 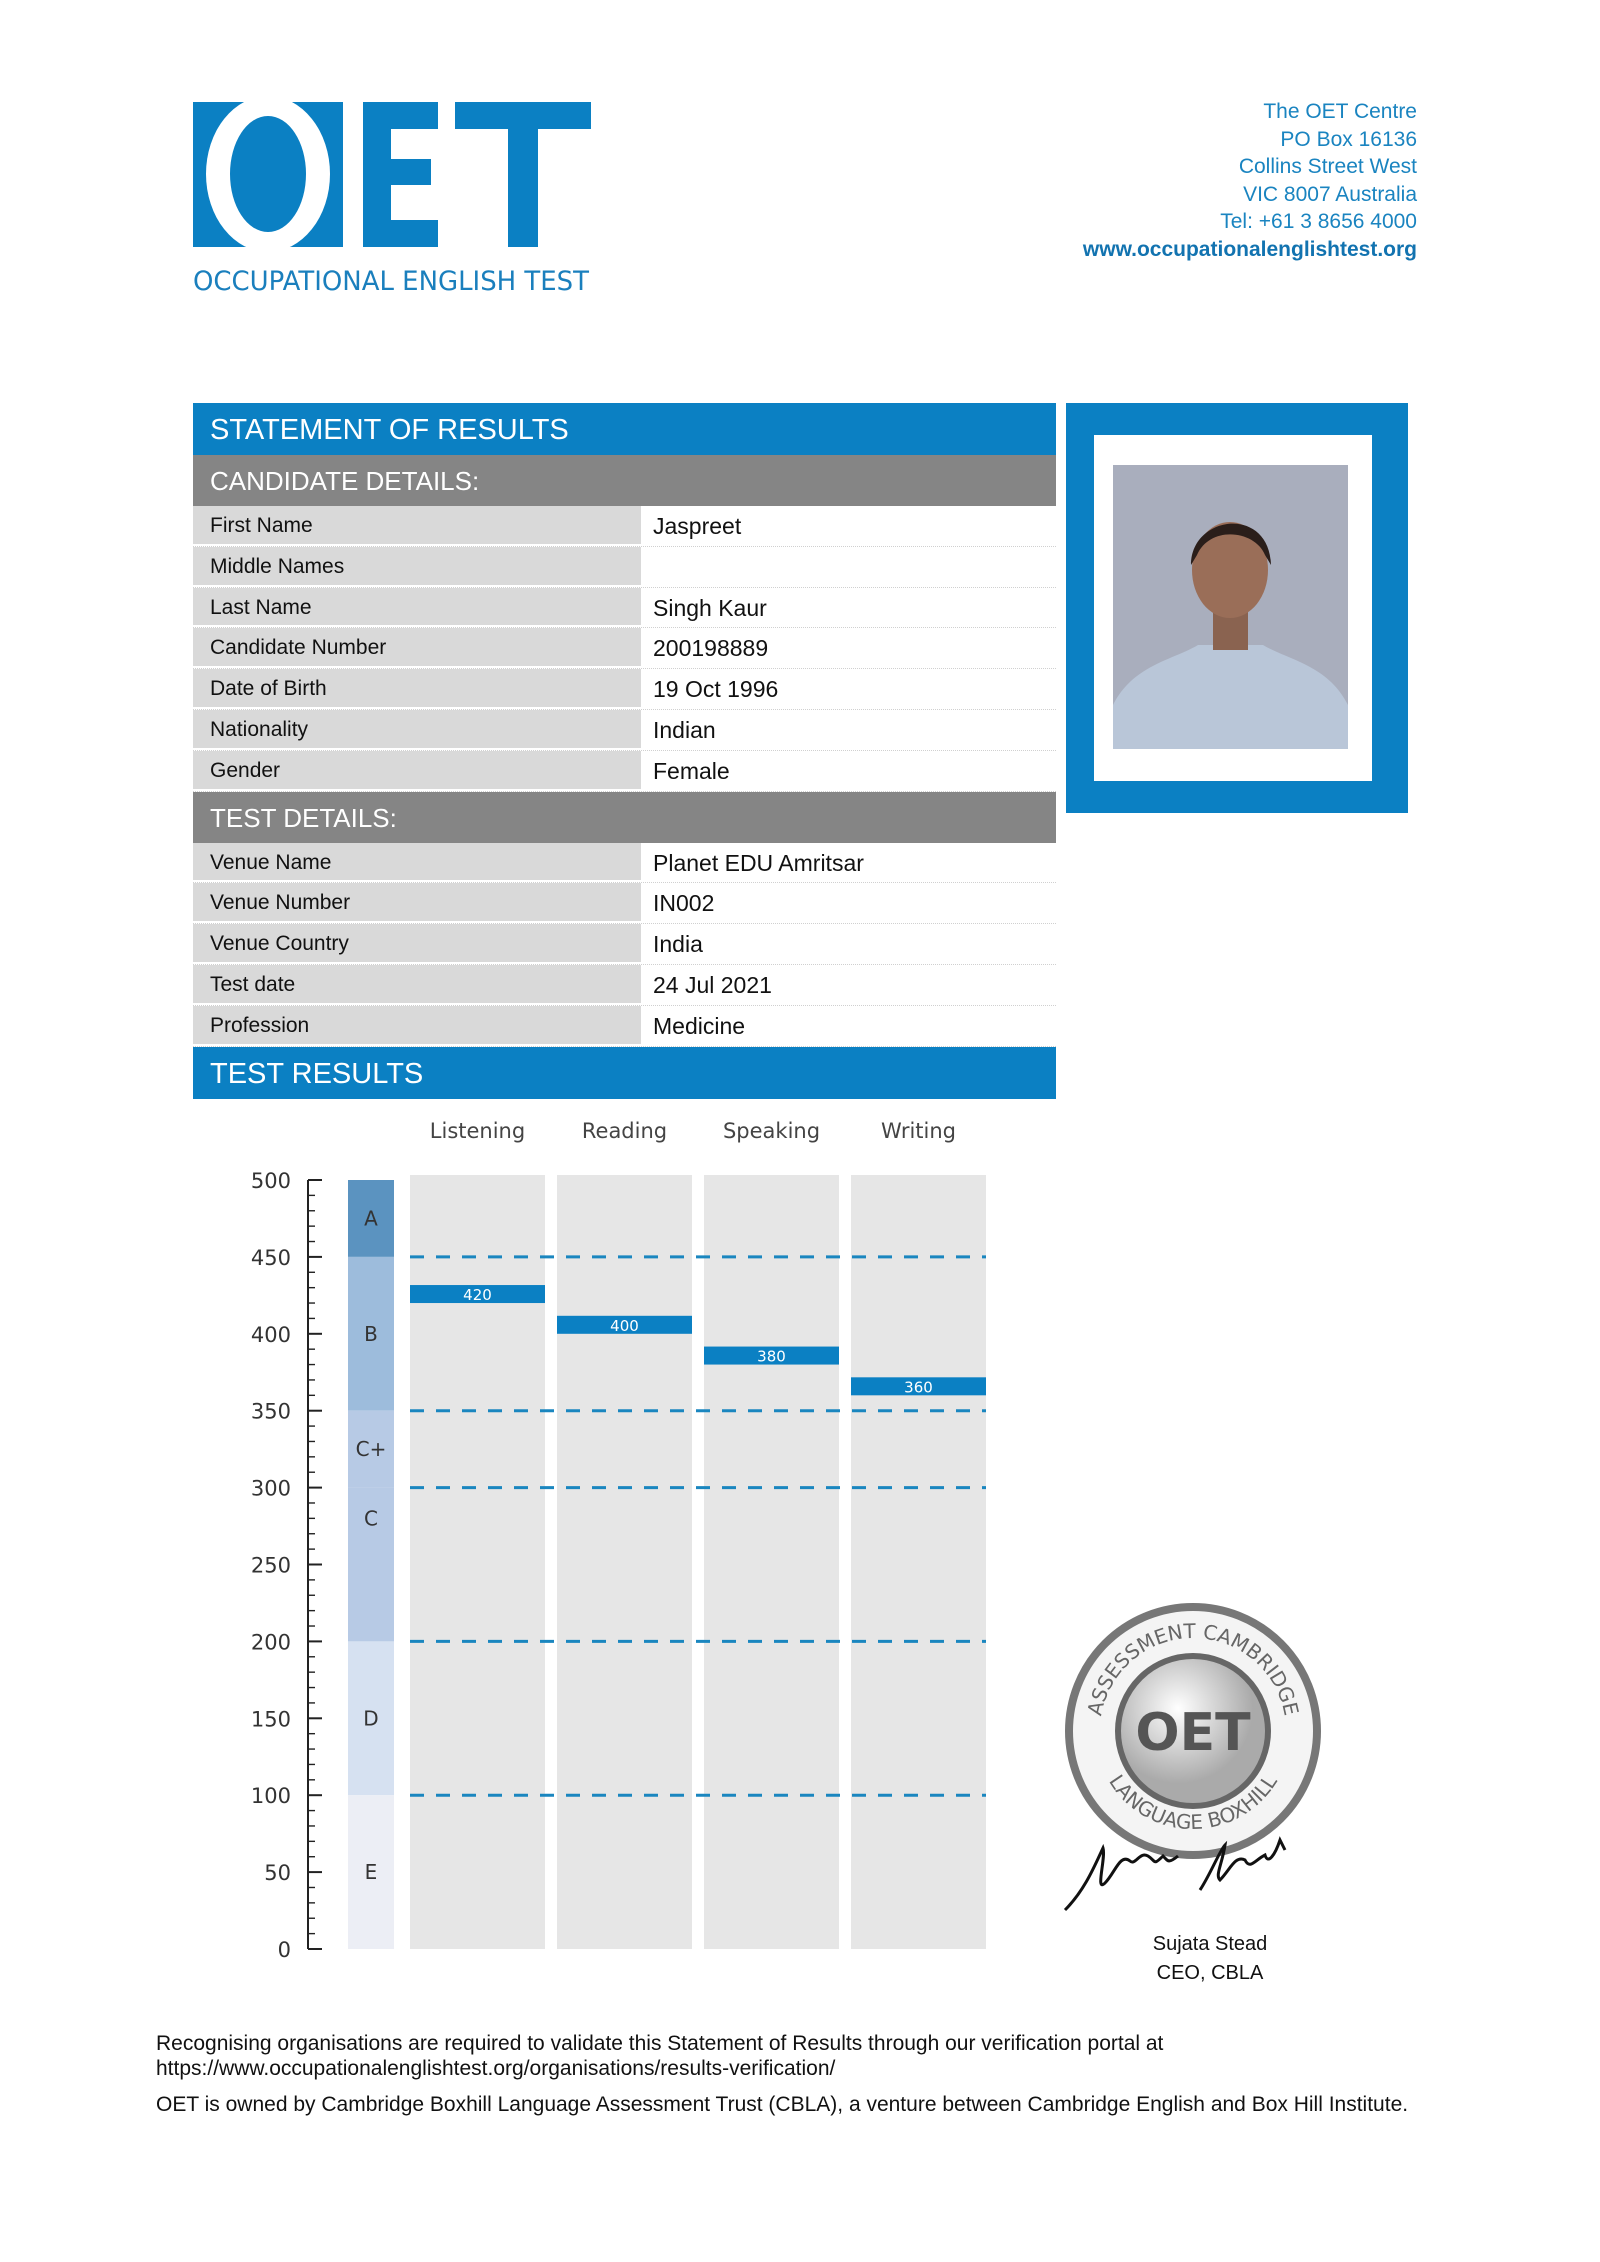 I want to click on detail-value: Singh Kaur, so click(x=710, y=607).